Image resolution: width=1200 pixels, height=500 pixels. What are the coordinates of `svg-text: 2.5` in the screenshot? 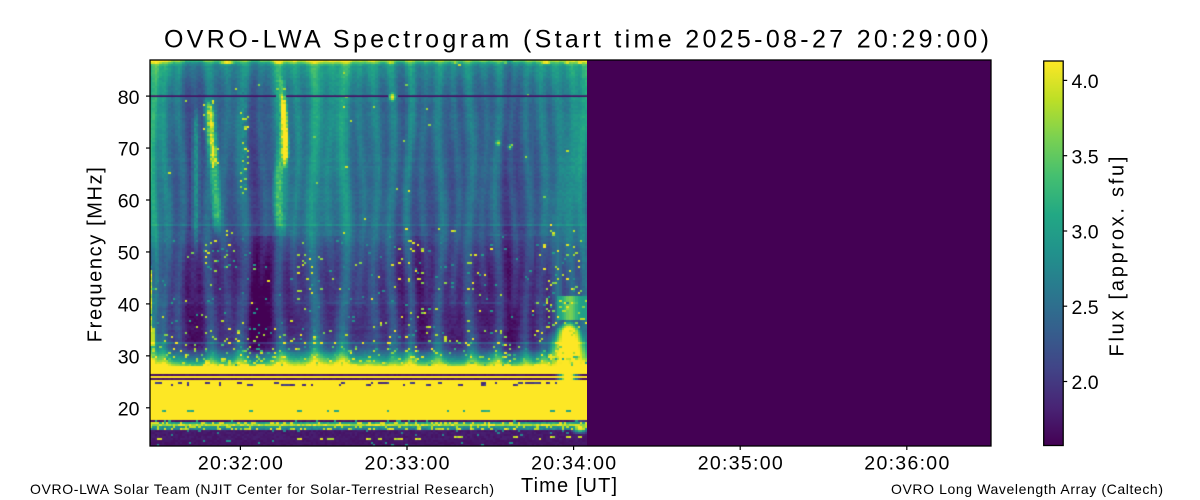 It's located at (1085, 308).